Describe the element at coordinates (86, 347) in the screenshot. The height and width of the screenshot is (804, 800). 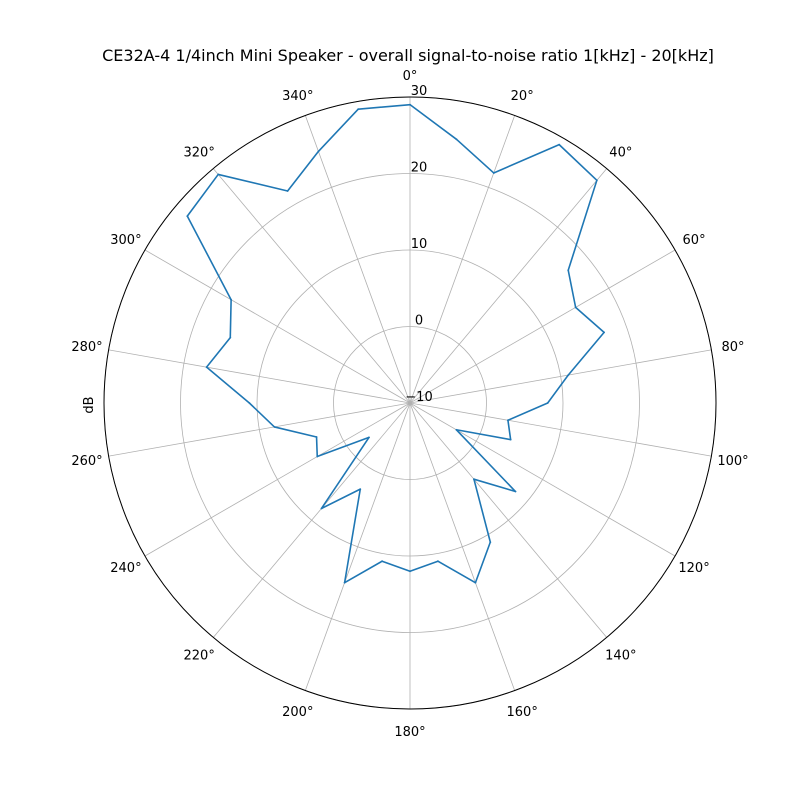
I see `theta-tick-label: 280°` at that location.